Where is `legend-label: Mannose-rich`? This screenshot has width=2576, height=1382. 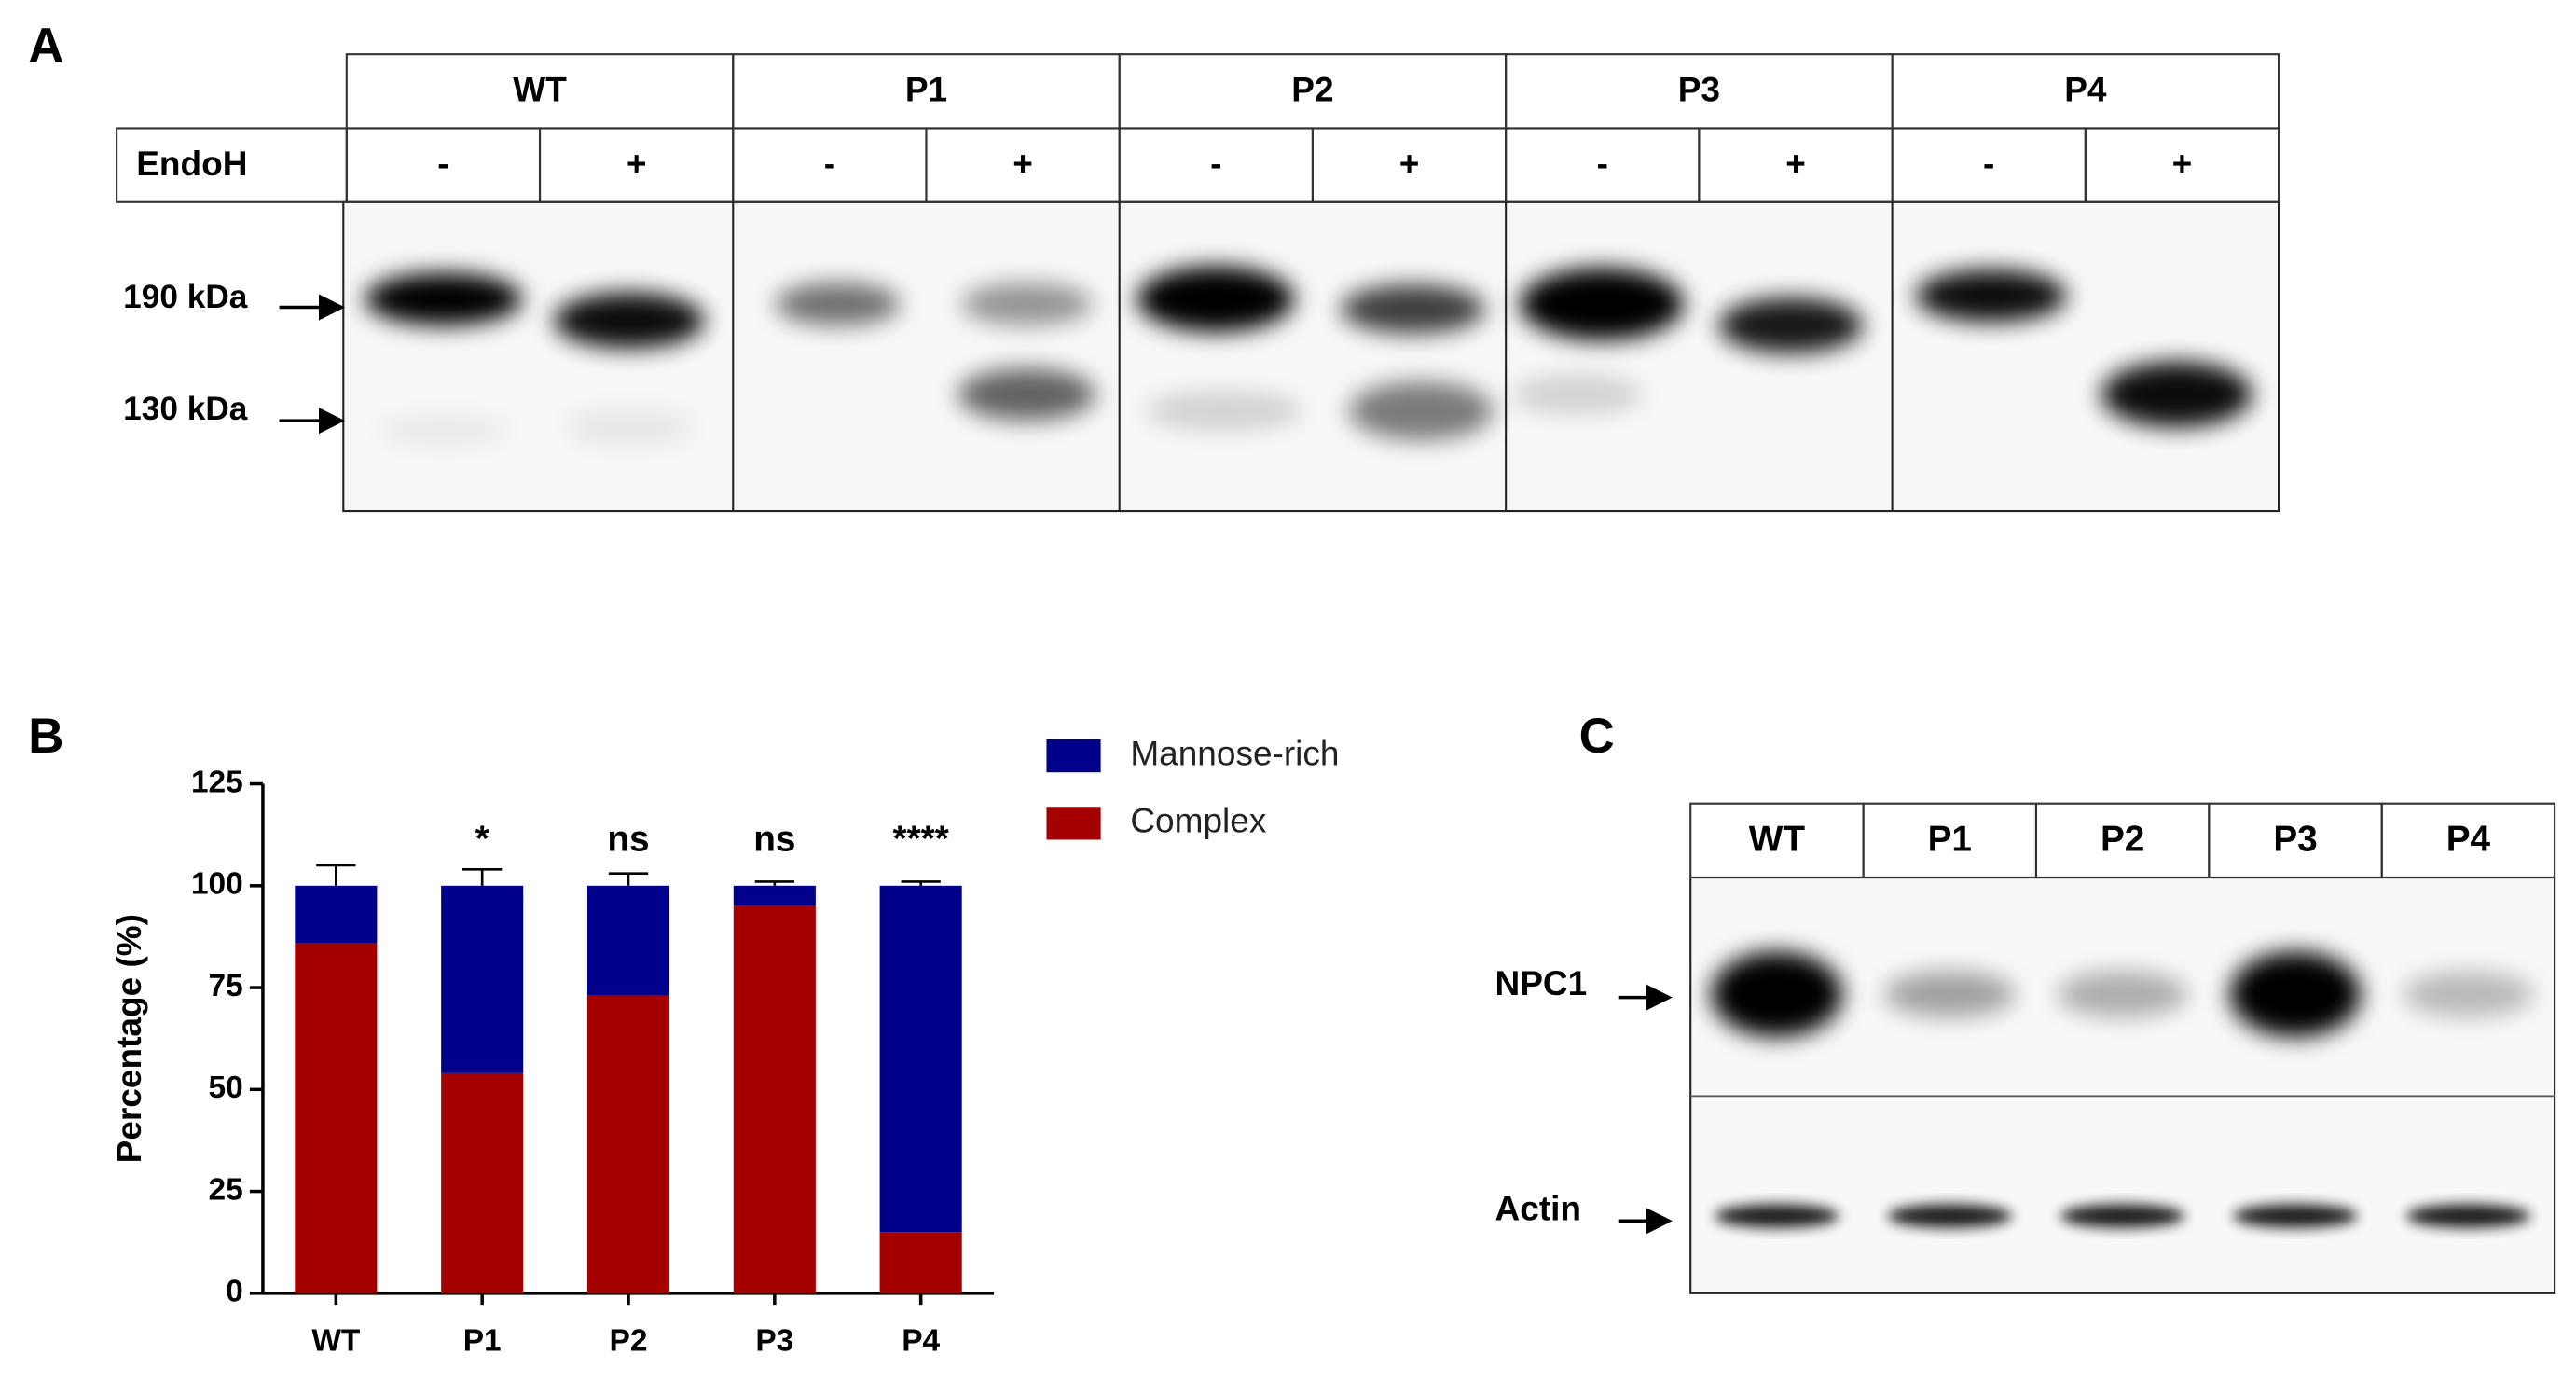 legend-label: Mannose-rich is located at coordinates (1234, 753).